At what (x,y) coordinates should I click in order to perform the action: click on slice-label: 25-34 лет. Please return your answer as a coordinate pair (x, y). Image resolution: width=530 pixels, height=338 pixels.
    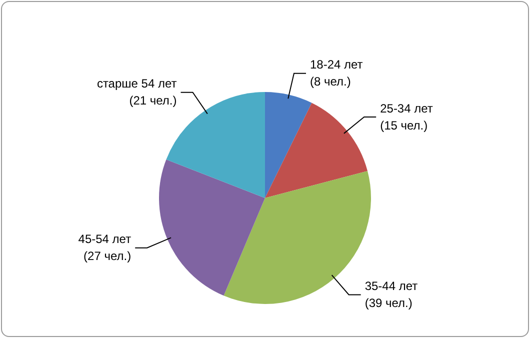
    Looking at the image, I should click on (407, 108).